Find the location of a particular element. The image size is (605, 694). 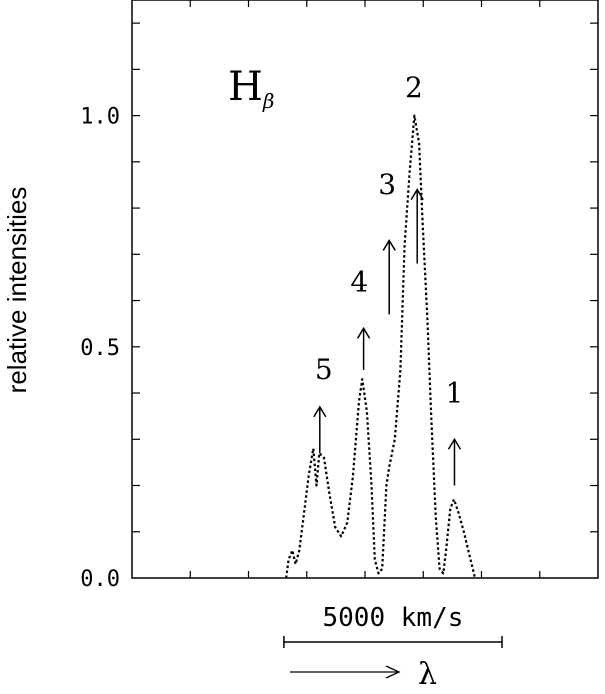

y-axis-label: relative intensities is located at coordinates (17, 290).